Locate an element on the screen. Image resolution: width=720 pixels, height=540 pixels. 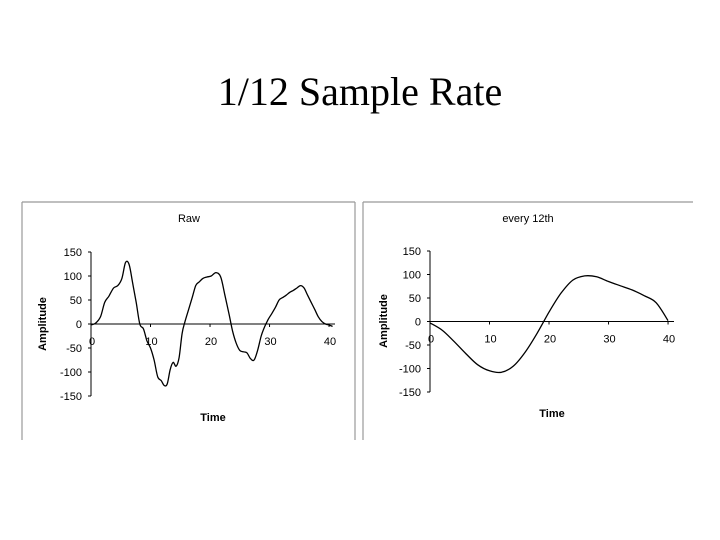
every-12th-y-tick-label: -100 is located at coordinates (410, 370).